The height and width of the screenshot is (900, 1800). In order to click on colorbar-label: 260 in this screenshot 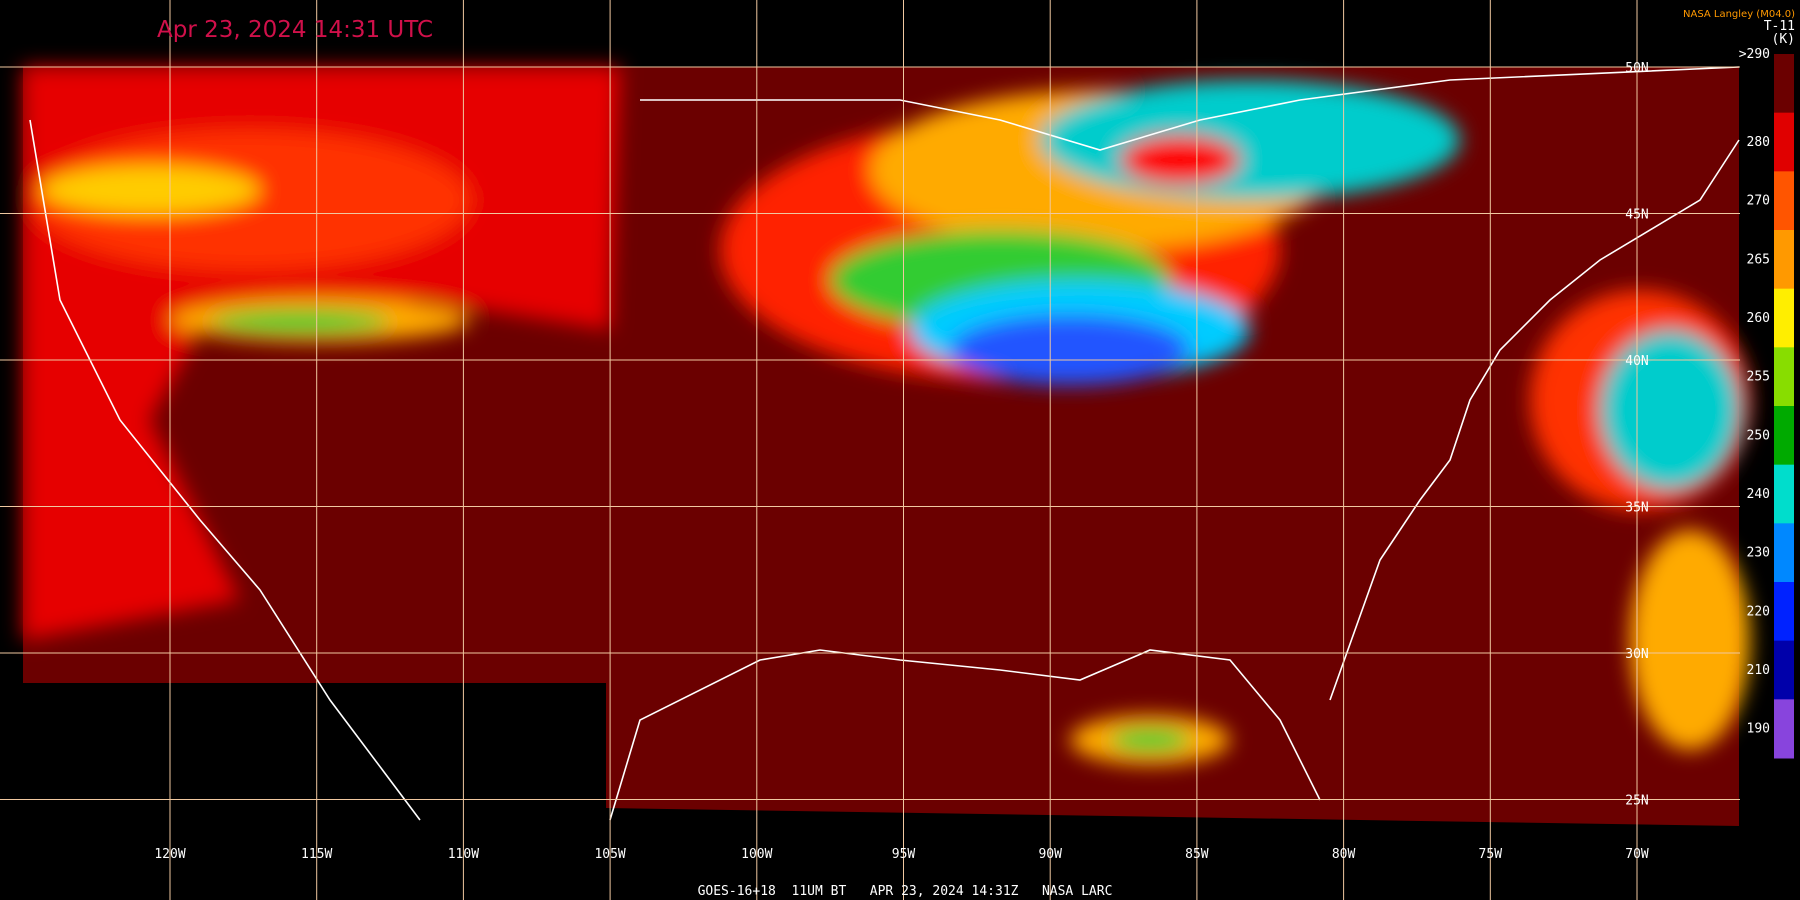, I will do `click(1758, 318)`.